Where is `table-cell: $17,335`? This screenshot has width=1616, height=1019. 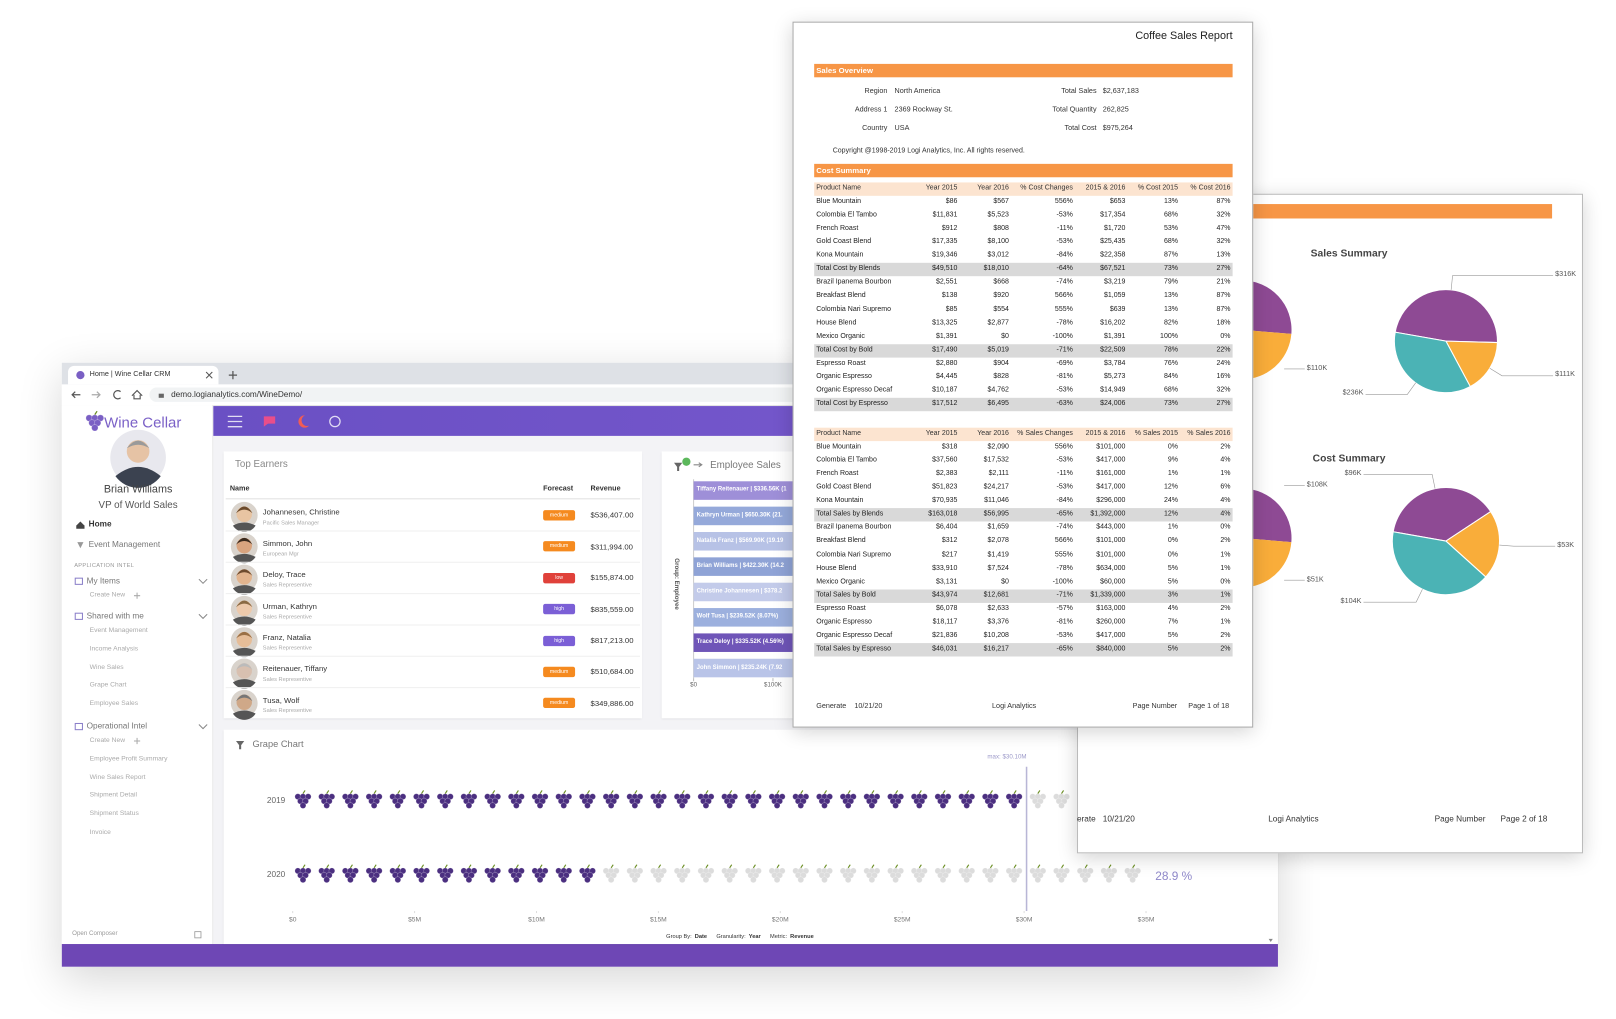
table-cell: $17,335 is located at coordinates (945, 242).